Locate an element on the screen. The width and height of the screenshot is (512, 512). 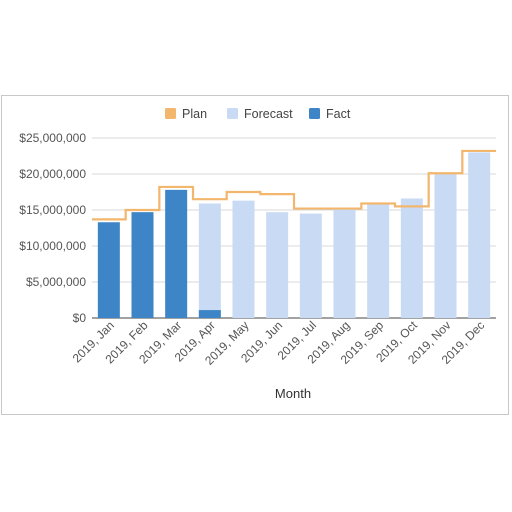
plan-step-line is located at coordinates (294, 185).